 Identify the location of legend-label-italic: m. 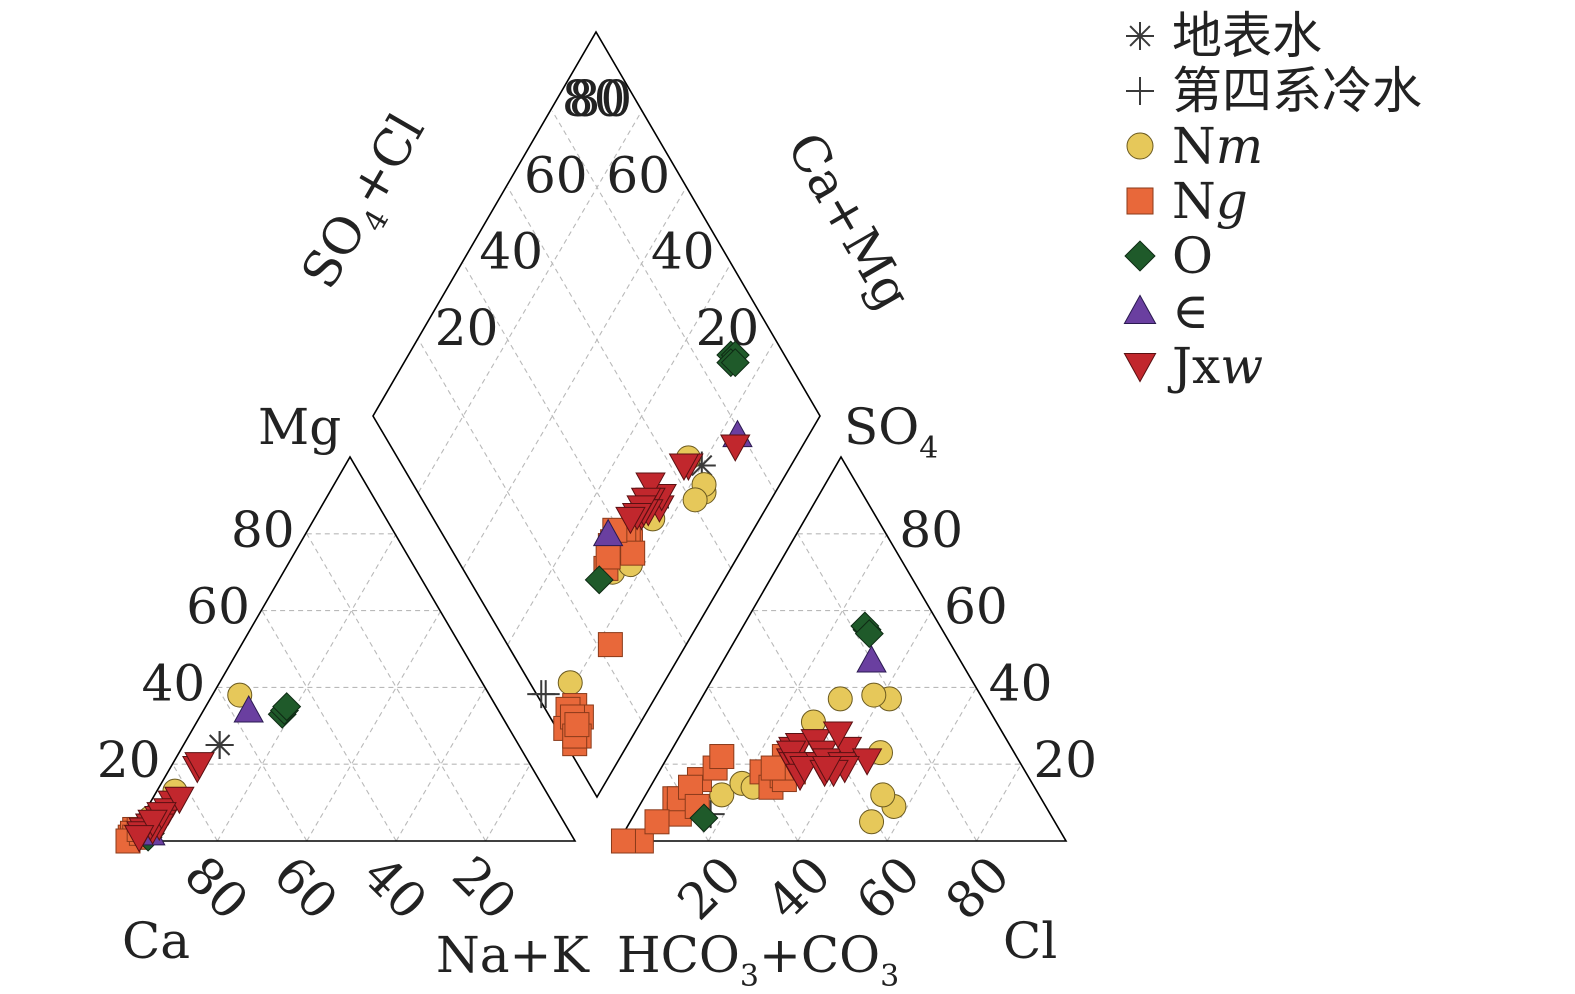
(1239, 146).